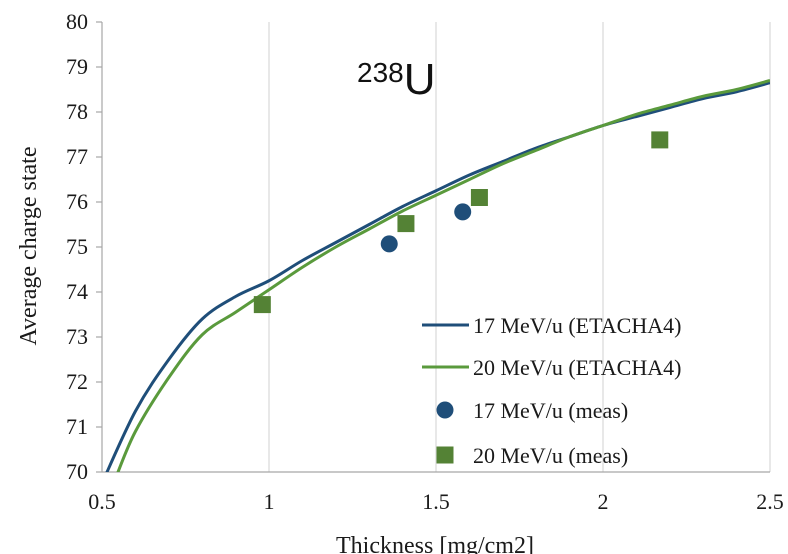  Describe the element at coordinates (577, 325) in the screenshot. I see `legend-entry-label: 17 MeV/u (ETACHA4)` at that location.